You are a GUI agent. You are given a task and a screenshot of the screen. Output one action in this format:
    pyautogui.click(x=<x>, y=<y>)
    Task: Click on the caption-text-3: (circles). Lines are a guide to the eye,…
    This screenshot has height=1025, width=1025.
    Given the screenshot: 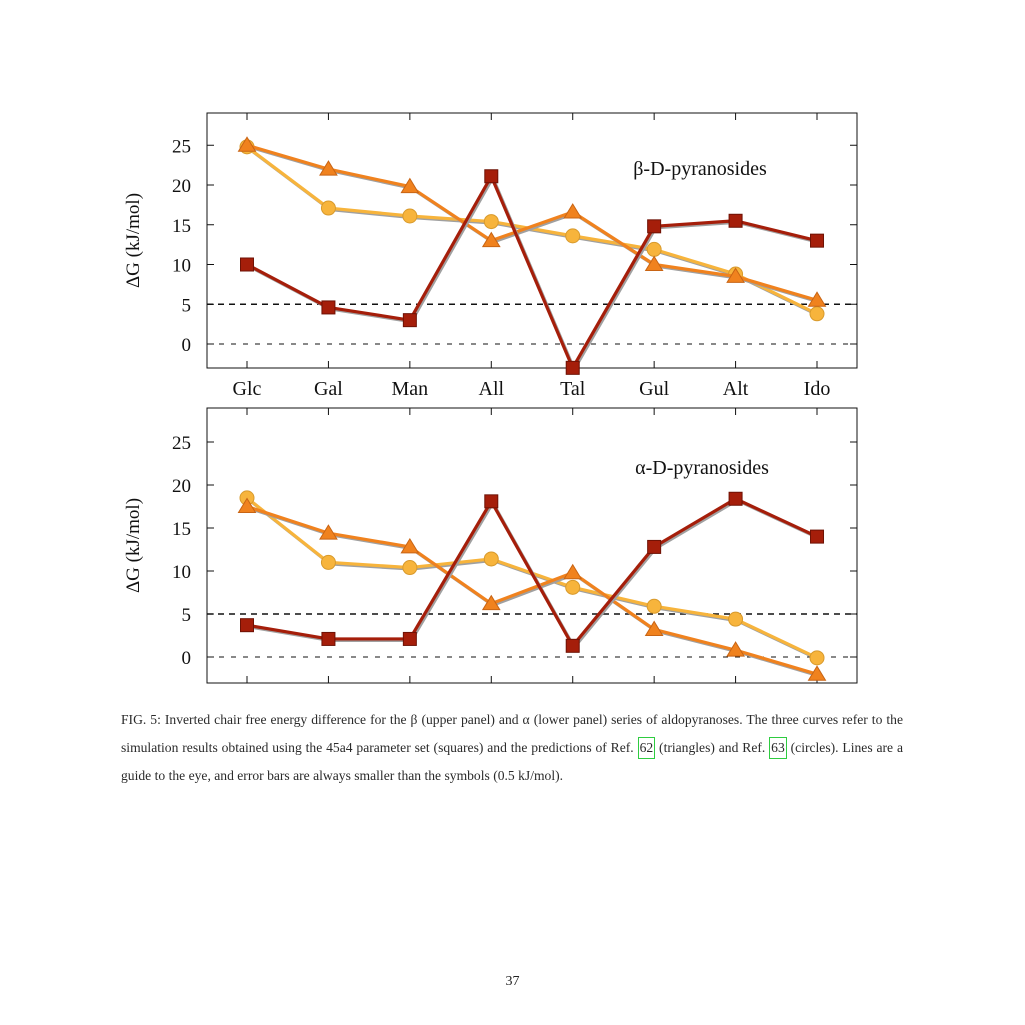 What is the action you would take?
    pyautogui.click(x=512, y=761)
    